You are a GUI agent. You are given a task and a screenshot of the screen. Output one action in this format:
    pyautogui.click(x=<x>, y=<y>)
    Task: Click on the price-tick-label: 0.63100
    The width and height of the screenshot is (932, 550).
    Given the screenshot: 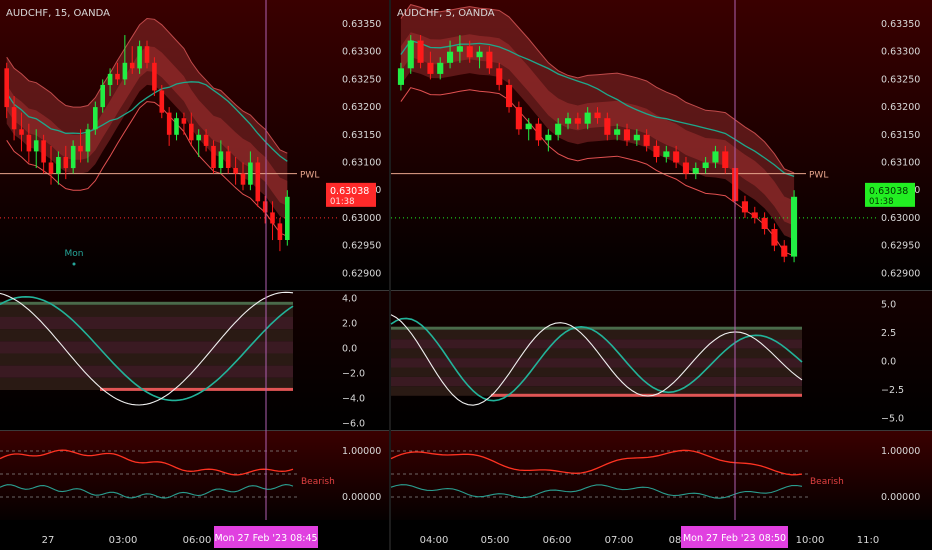 What is the action you would take?
    pyautogui.click(x=361, y=163)
    